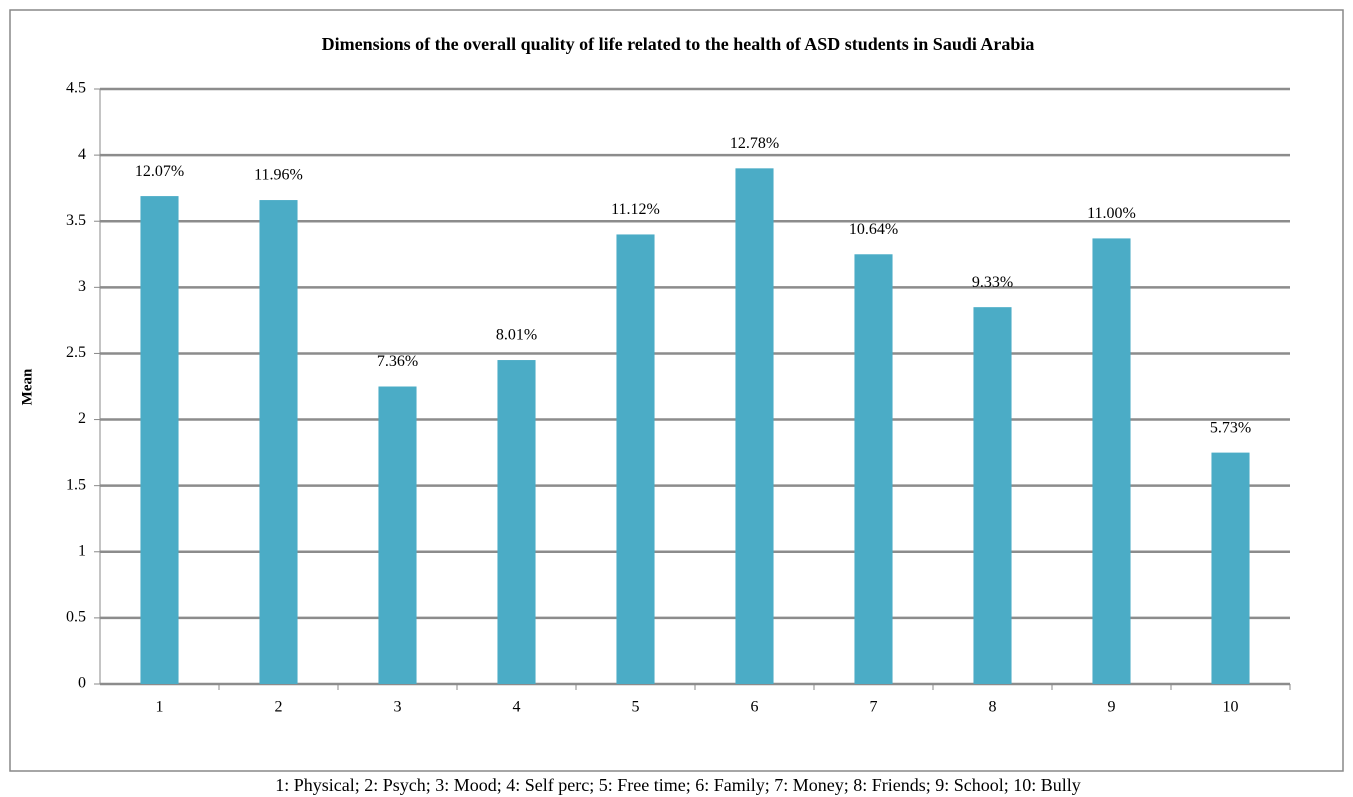  I want to click on x-tick-label: 3, so click(398, 707).